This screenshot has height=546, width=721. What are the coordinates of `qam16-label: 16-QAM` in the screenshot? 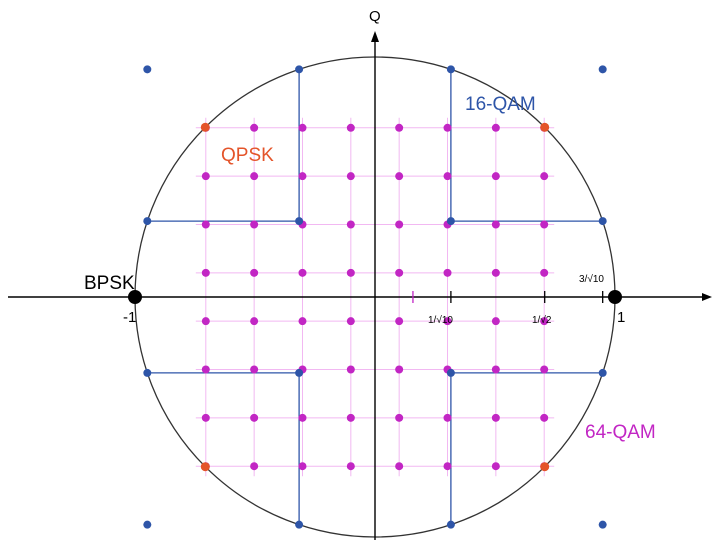 It's located at (500, 104).